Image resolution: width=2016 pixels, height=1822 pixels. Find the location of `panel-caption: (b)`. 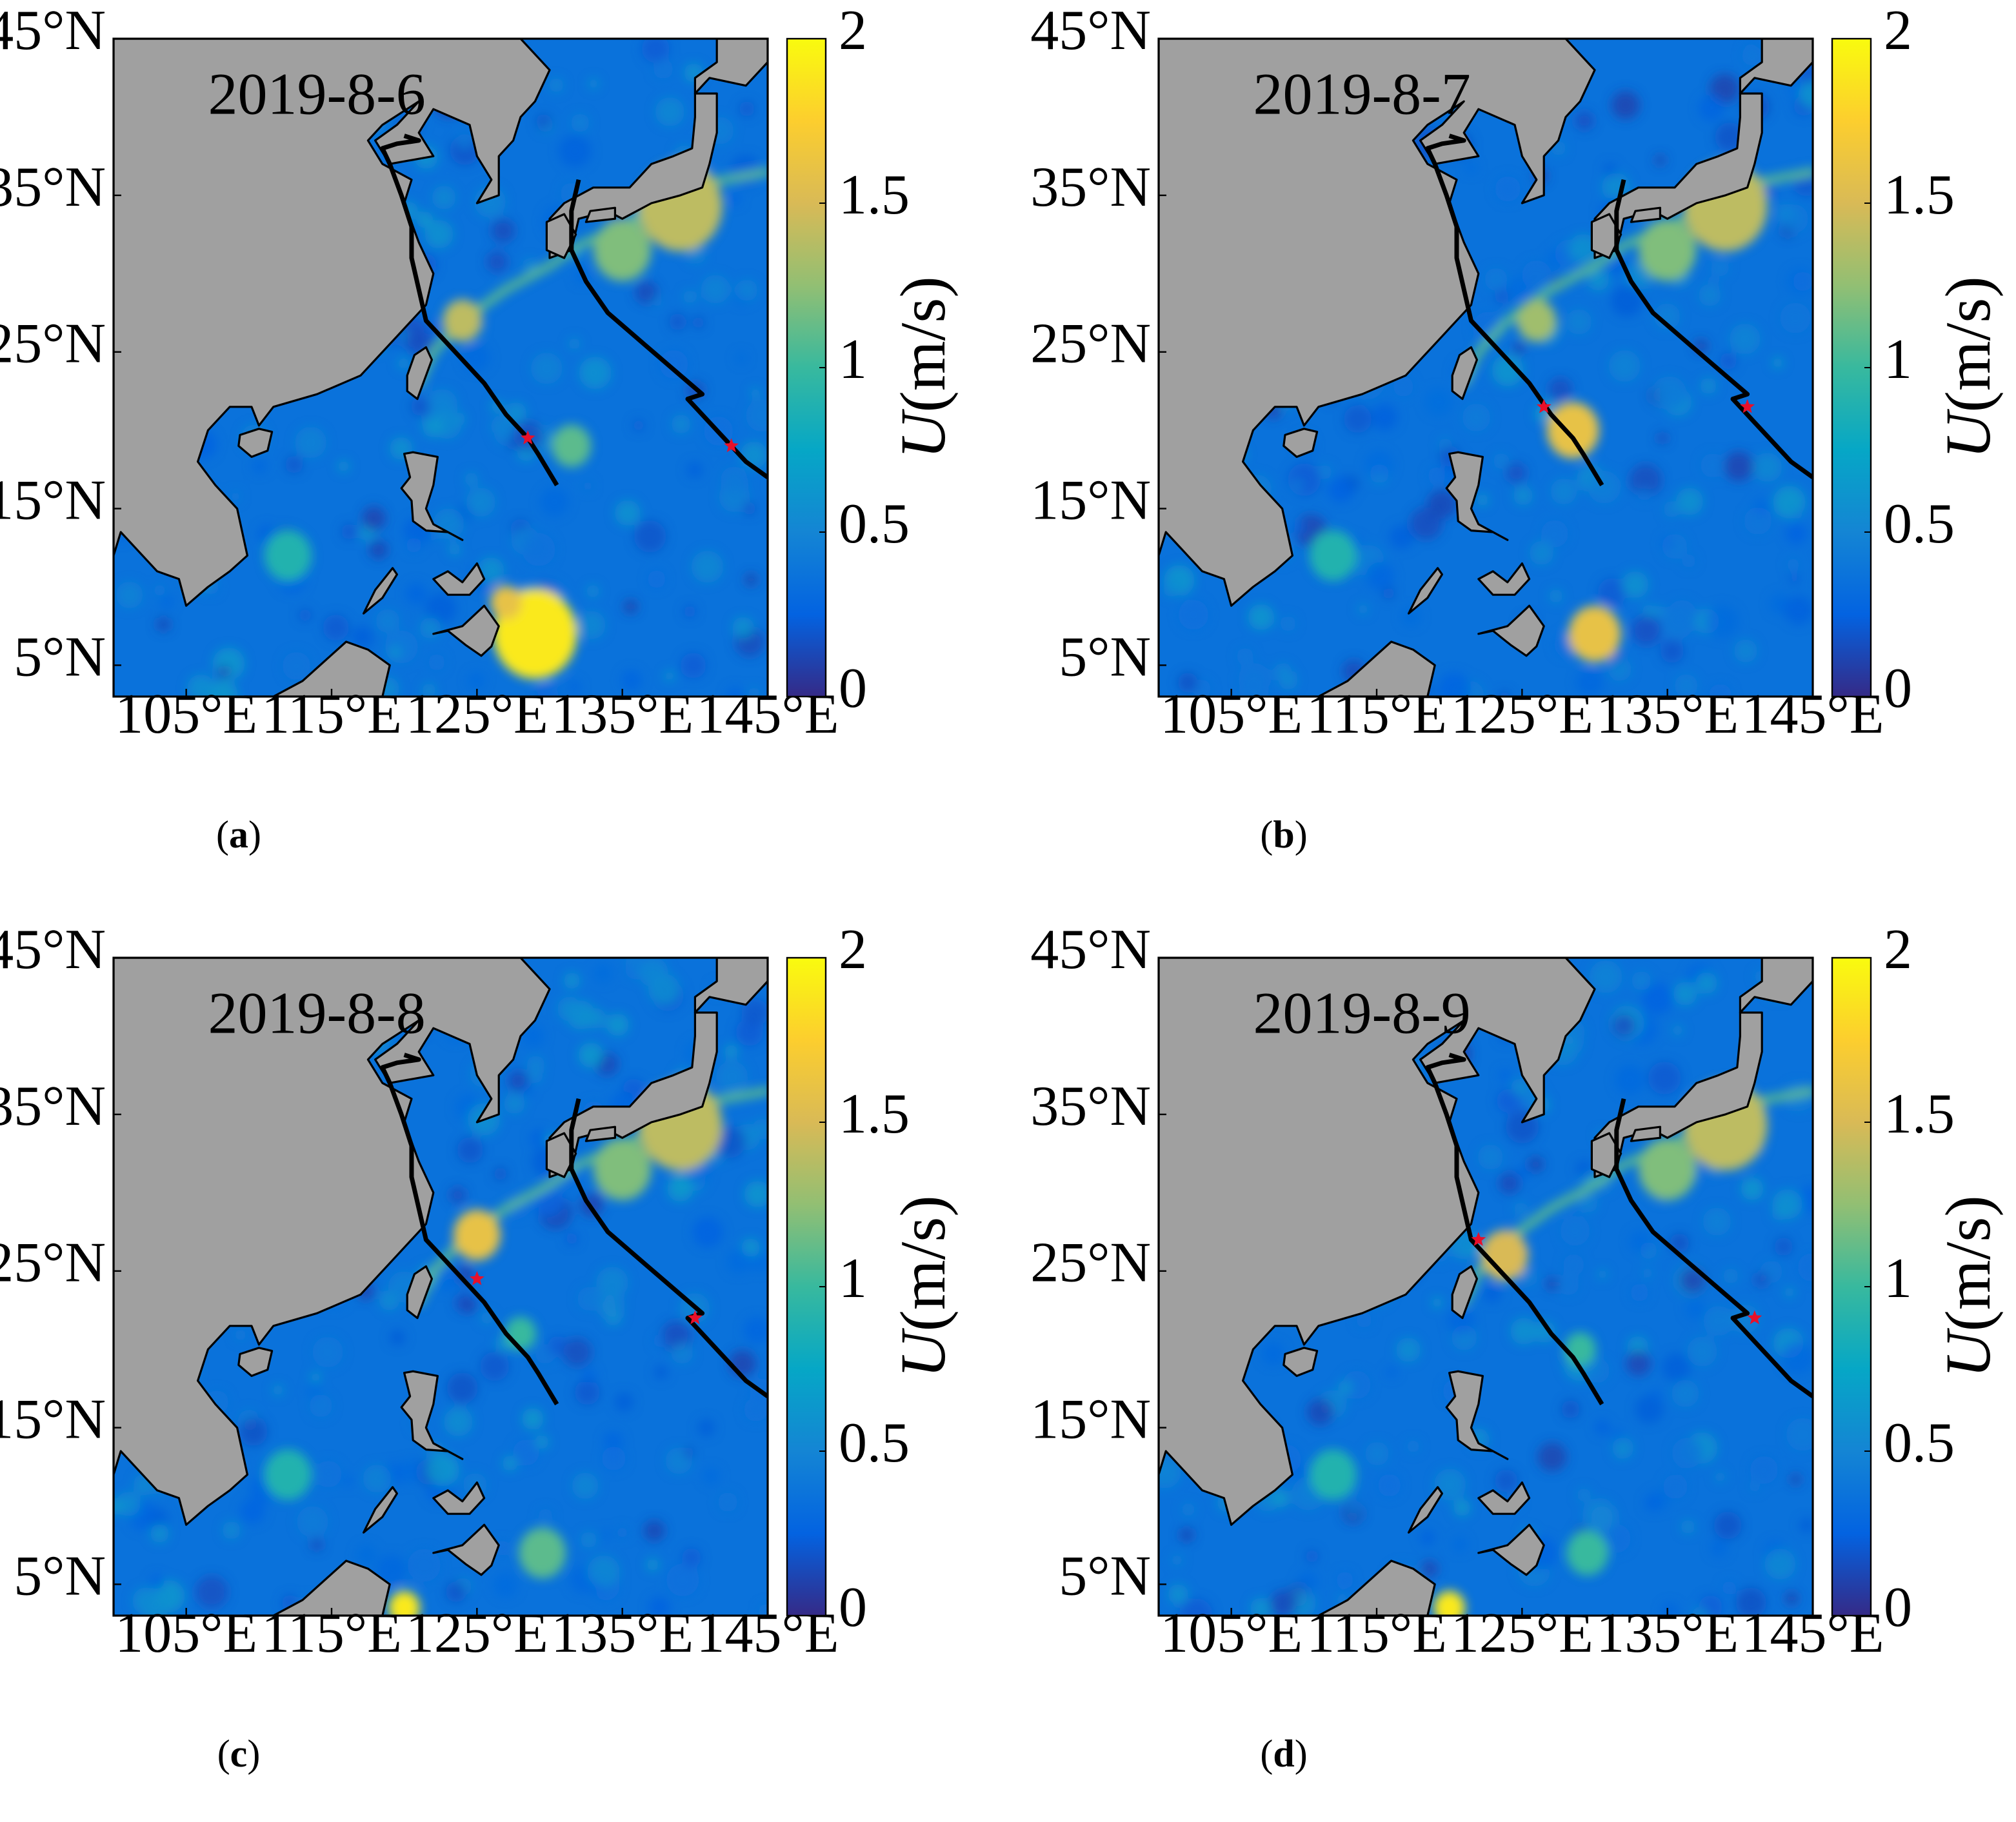

panel-caption: (b) is located at coordinates (1284, 834).